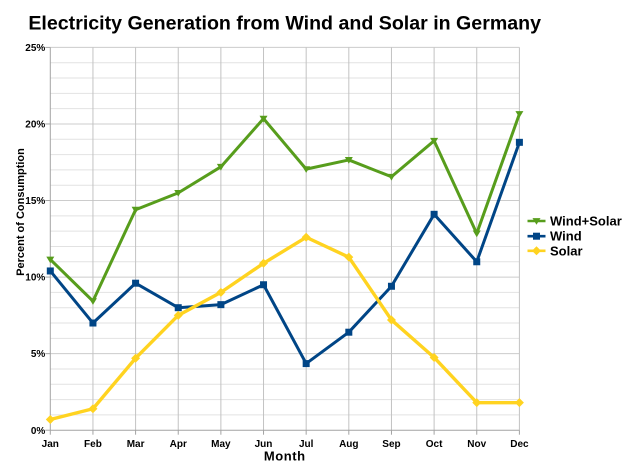  Describe the element at coordinates (285, 456) in the screenshot. I see `svg-text: Month` at that location.